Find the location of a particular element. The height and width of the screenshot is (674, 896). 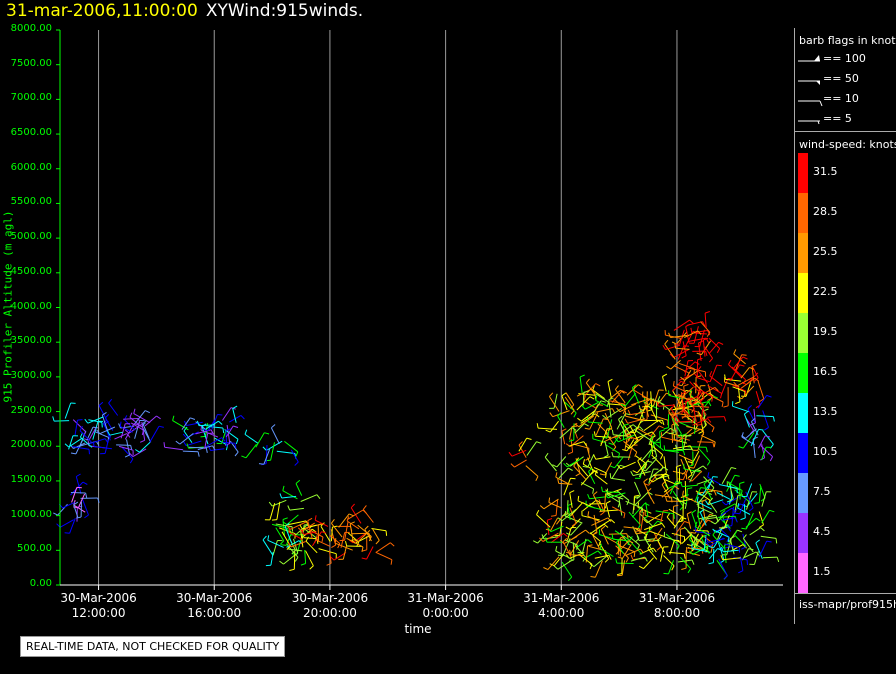

flag-legend-label: == 10 is located at coordinates (841, 98).